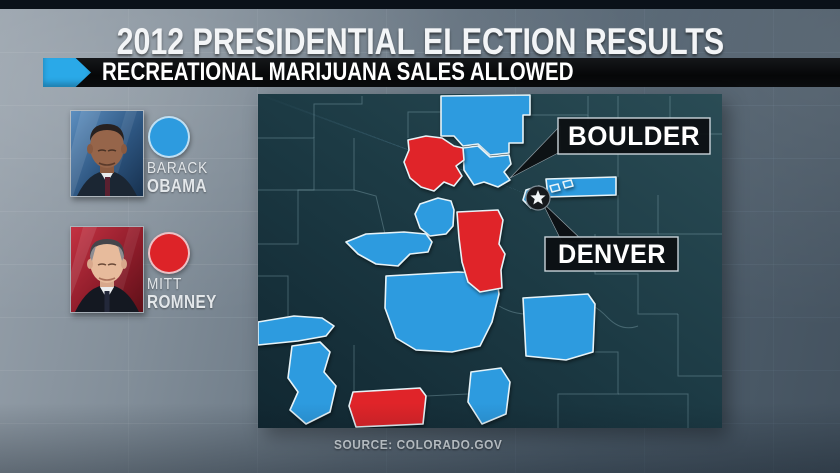 The image size is (840, 473). Describe the element at coordinates (559, 327) in the screenshot. I see `county-blue-southeast-large` at that location.